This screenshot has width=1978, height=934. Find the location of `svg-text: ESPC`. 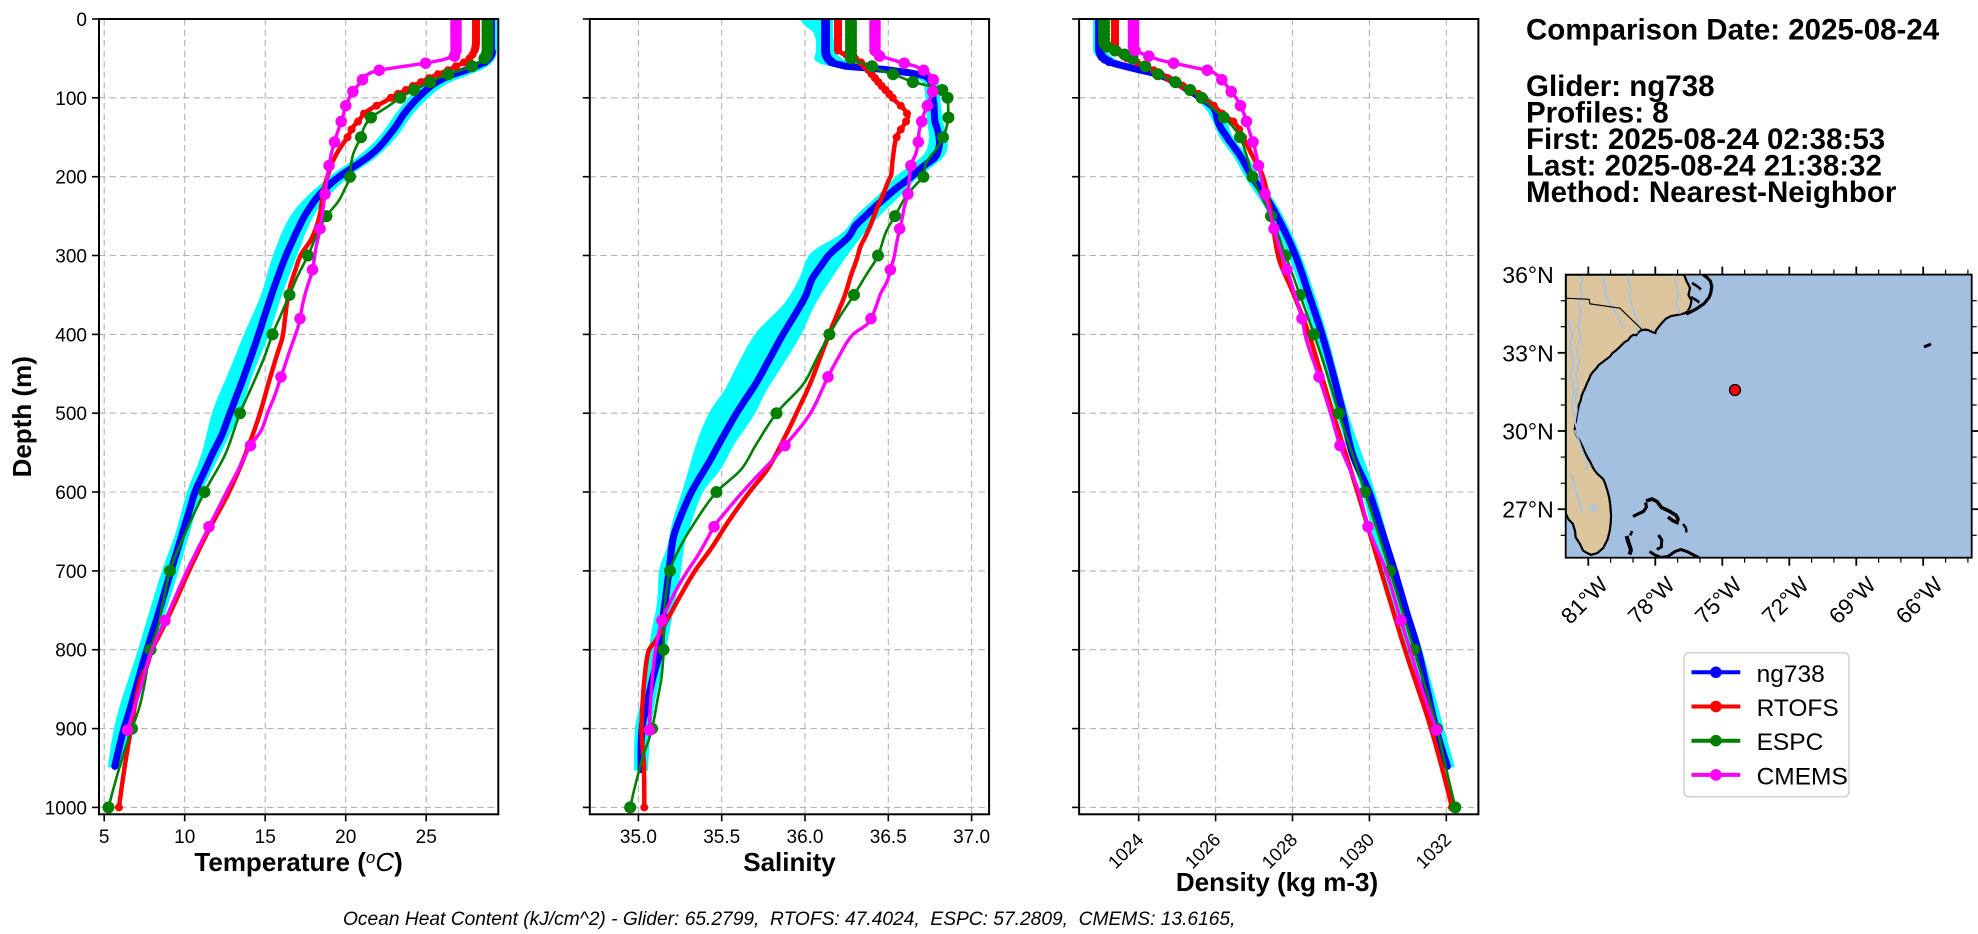

svg-text: ESPC is located at coordinates (1790, 742).